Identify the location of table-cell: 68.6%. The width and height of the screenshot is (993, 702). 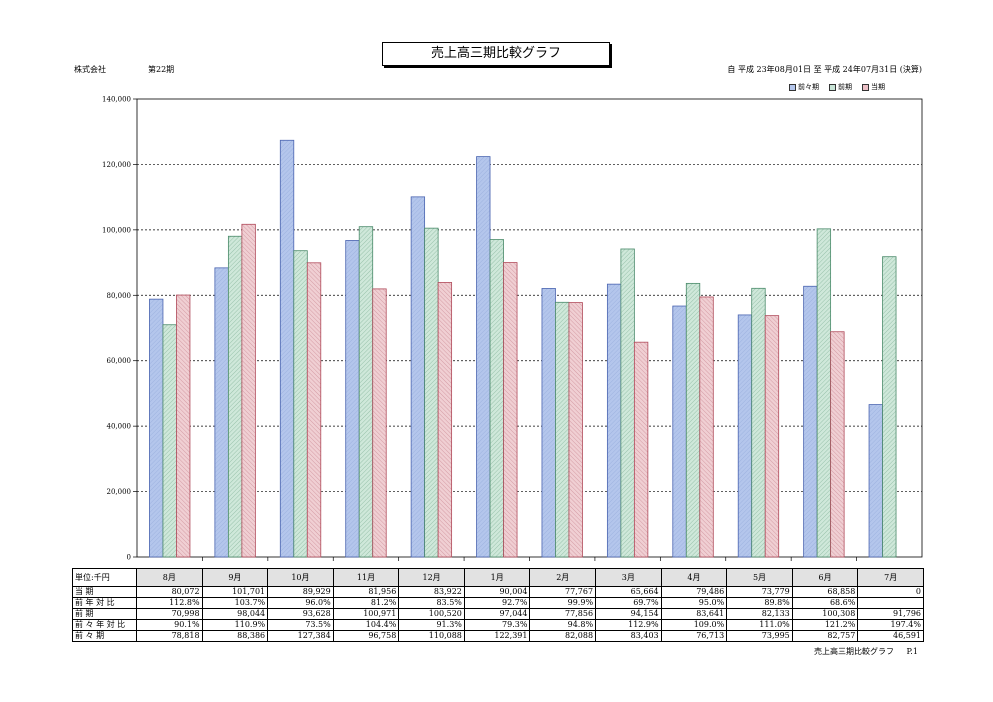
(825, 603).